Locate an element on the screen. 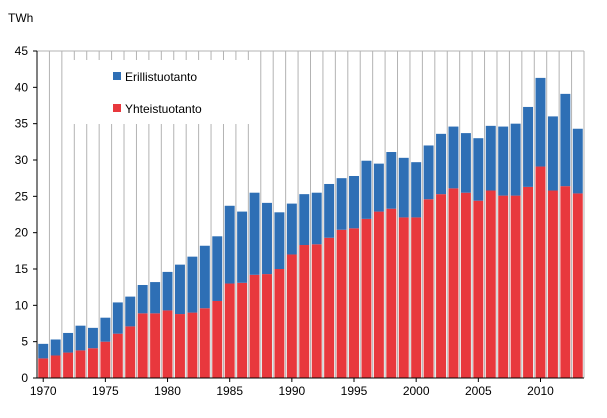 The image size is (607, 418). bar-erillistuotanto-2001 is located at coordinates (428, 172).